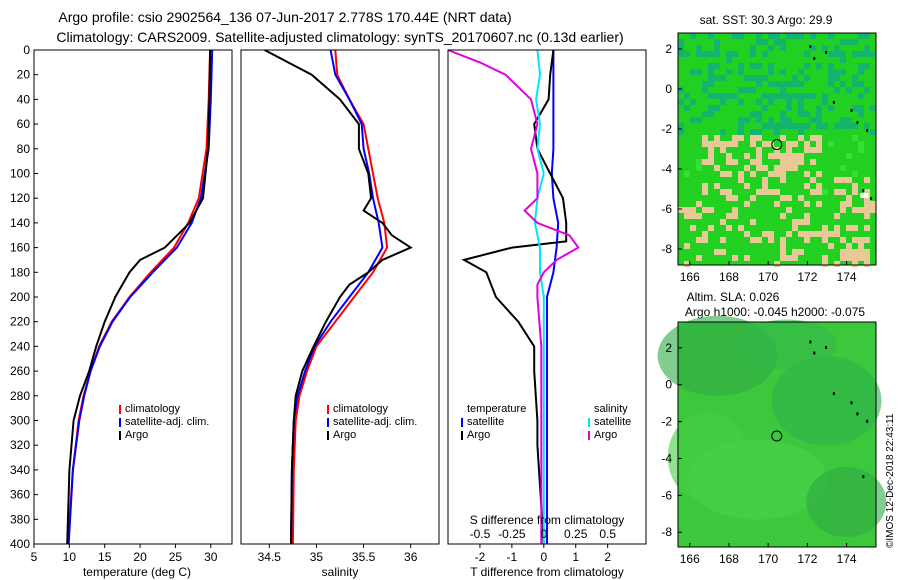 The width and height of the screenshot is (900, 580). I want to click on salinity-tick-label: 0.5, so click(607, 534).